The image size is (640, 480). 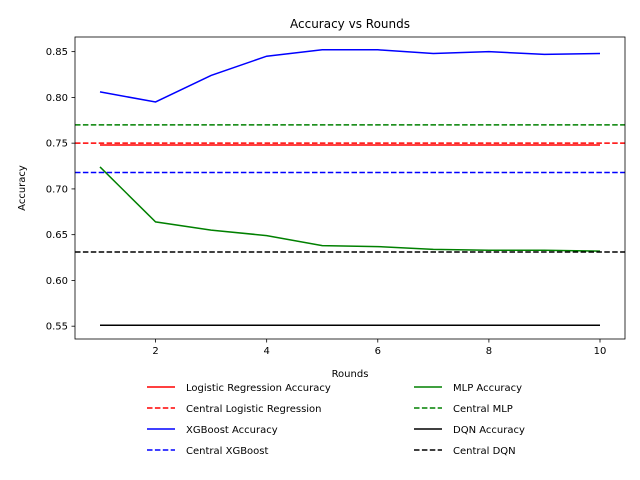 What do you see at coordinates (254, 409) in the screenshot?
I see `legend-label-central-logistic-regression: Central Logistic Regression` at bounding box center [254, 409].